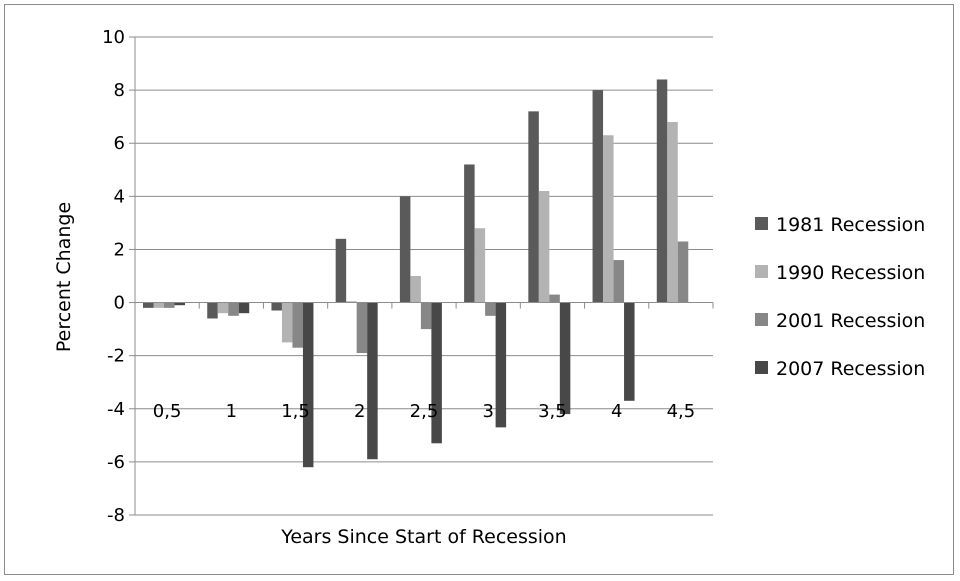 The image size is (960, 581). Describe the element at coordinates (179, 304) in the screenshot. I see `bar-2007-0,5` at that location.